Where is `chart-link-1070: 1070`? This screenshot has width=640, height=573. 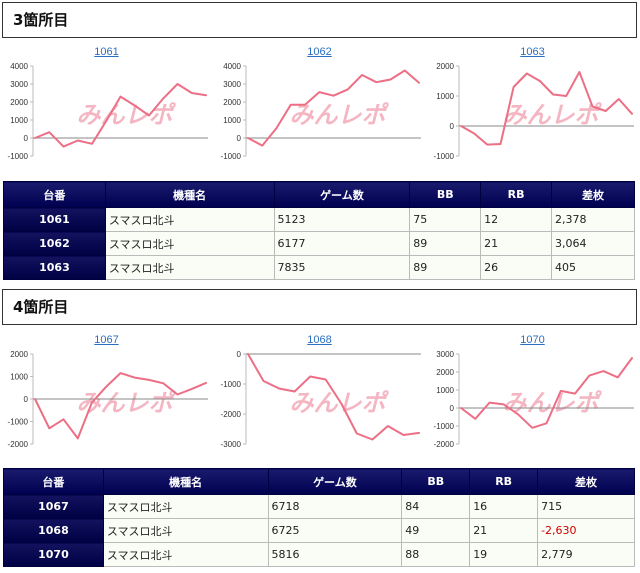
chart-link-1070: 1070 is located at coordinates (532, 340).